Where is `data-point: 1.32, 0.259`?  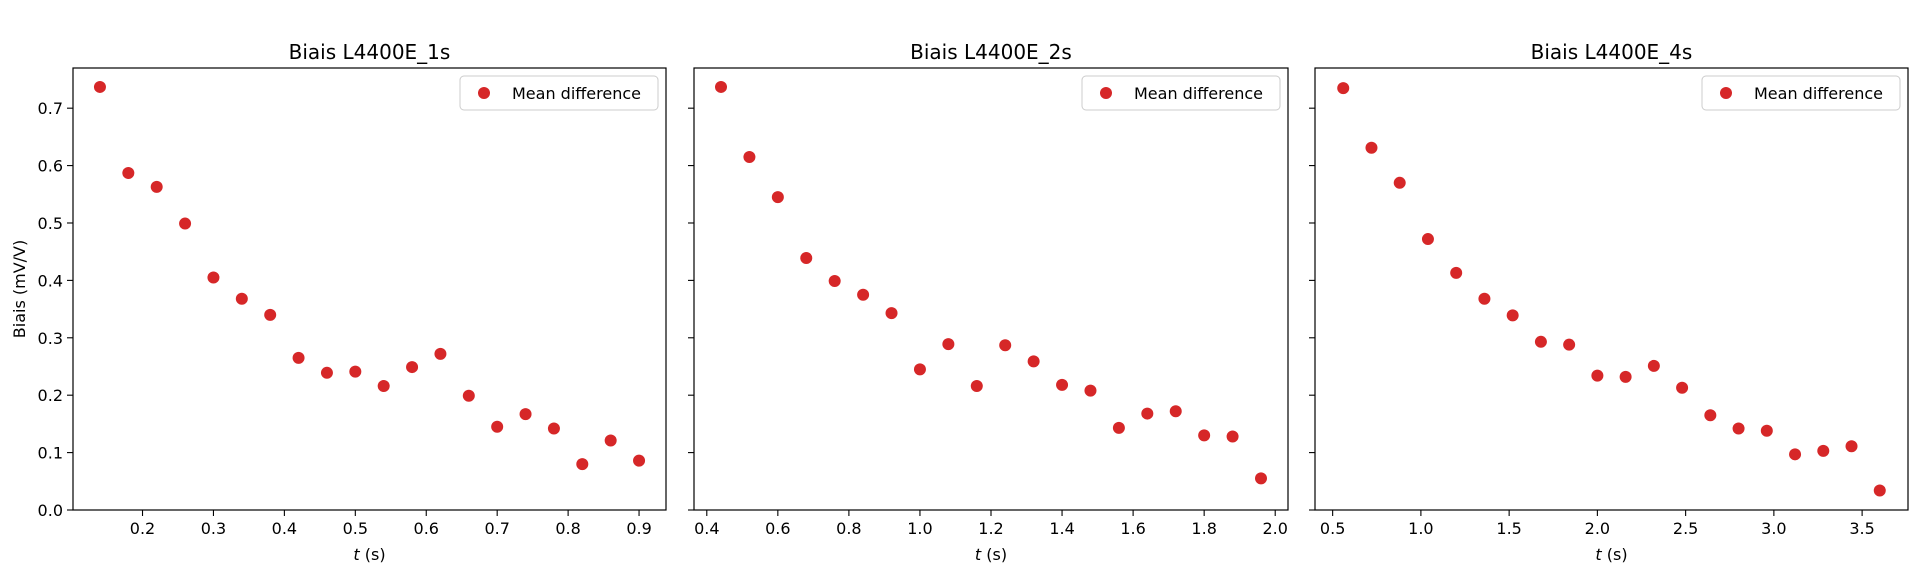
data-point: 1.32, 0.259 is located at coordinates (1033, 361).